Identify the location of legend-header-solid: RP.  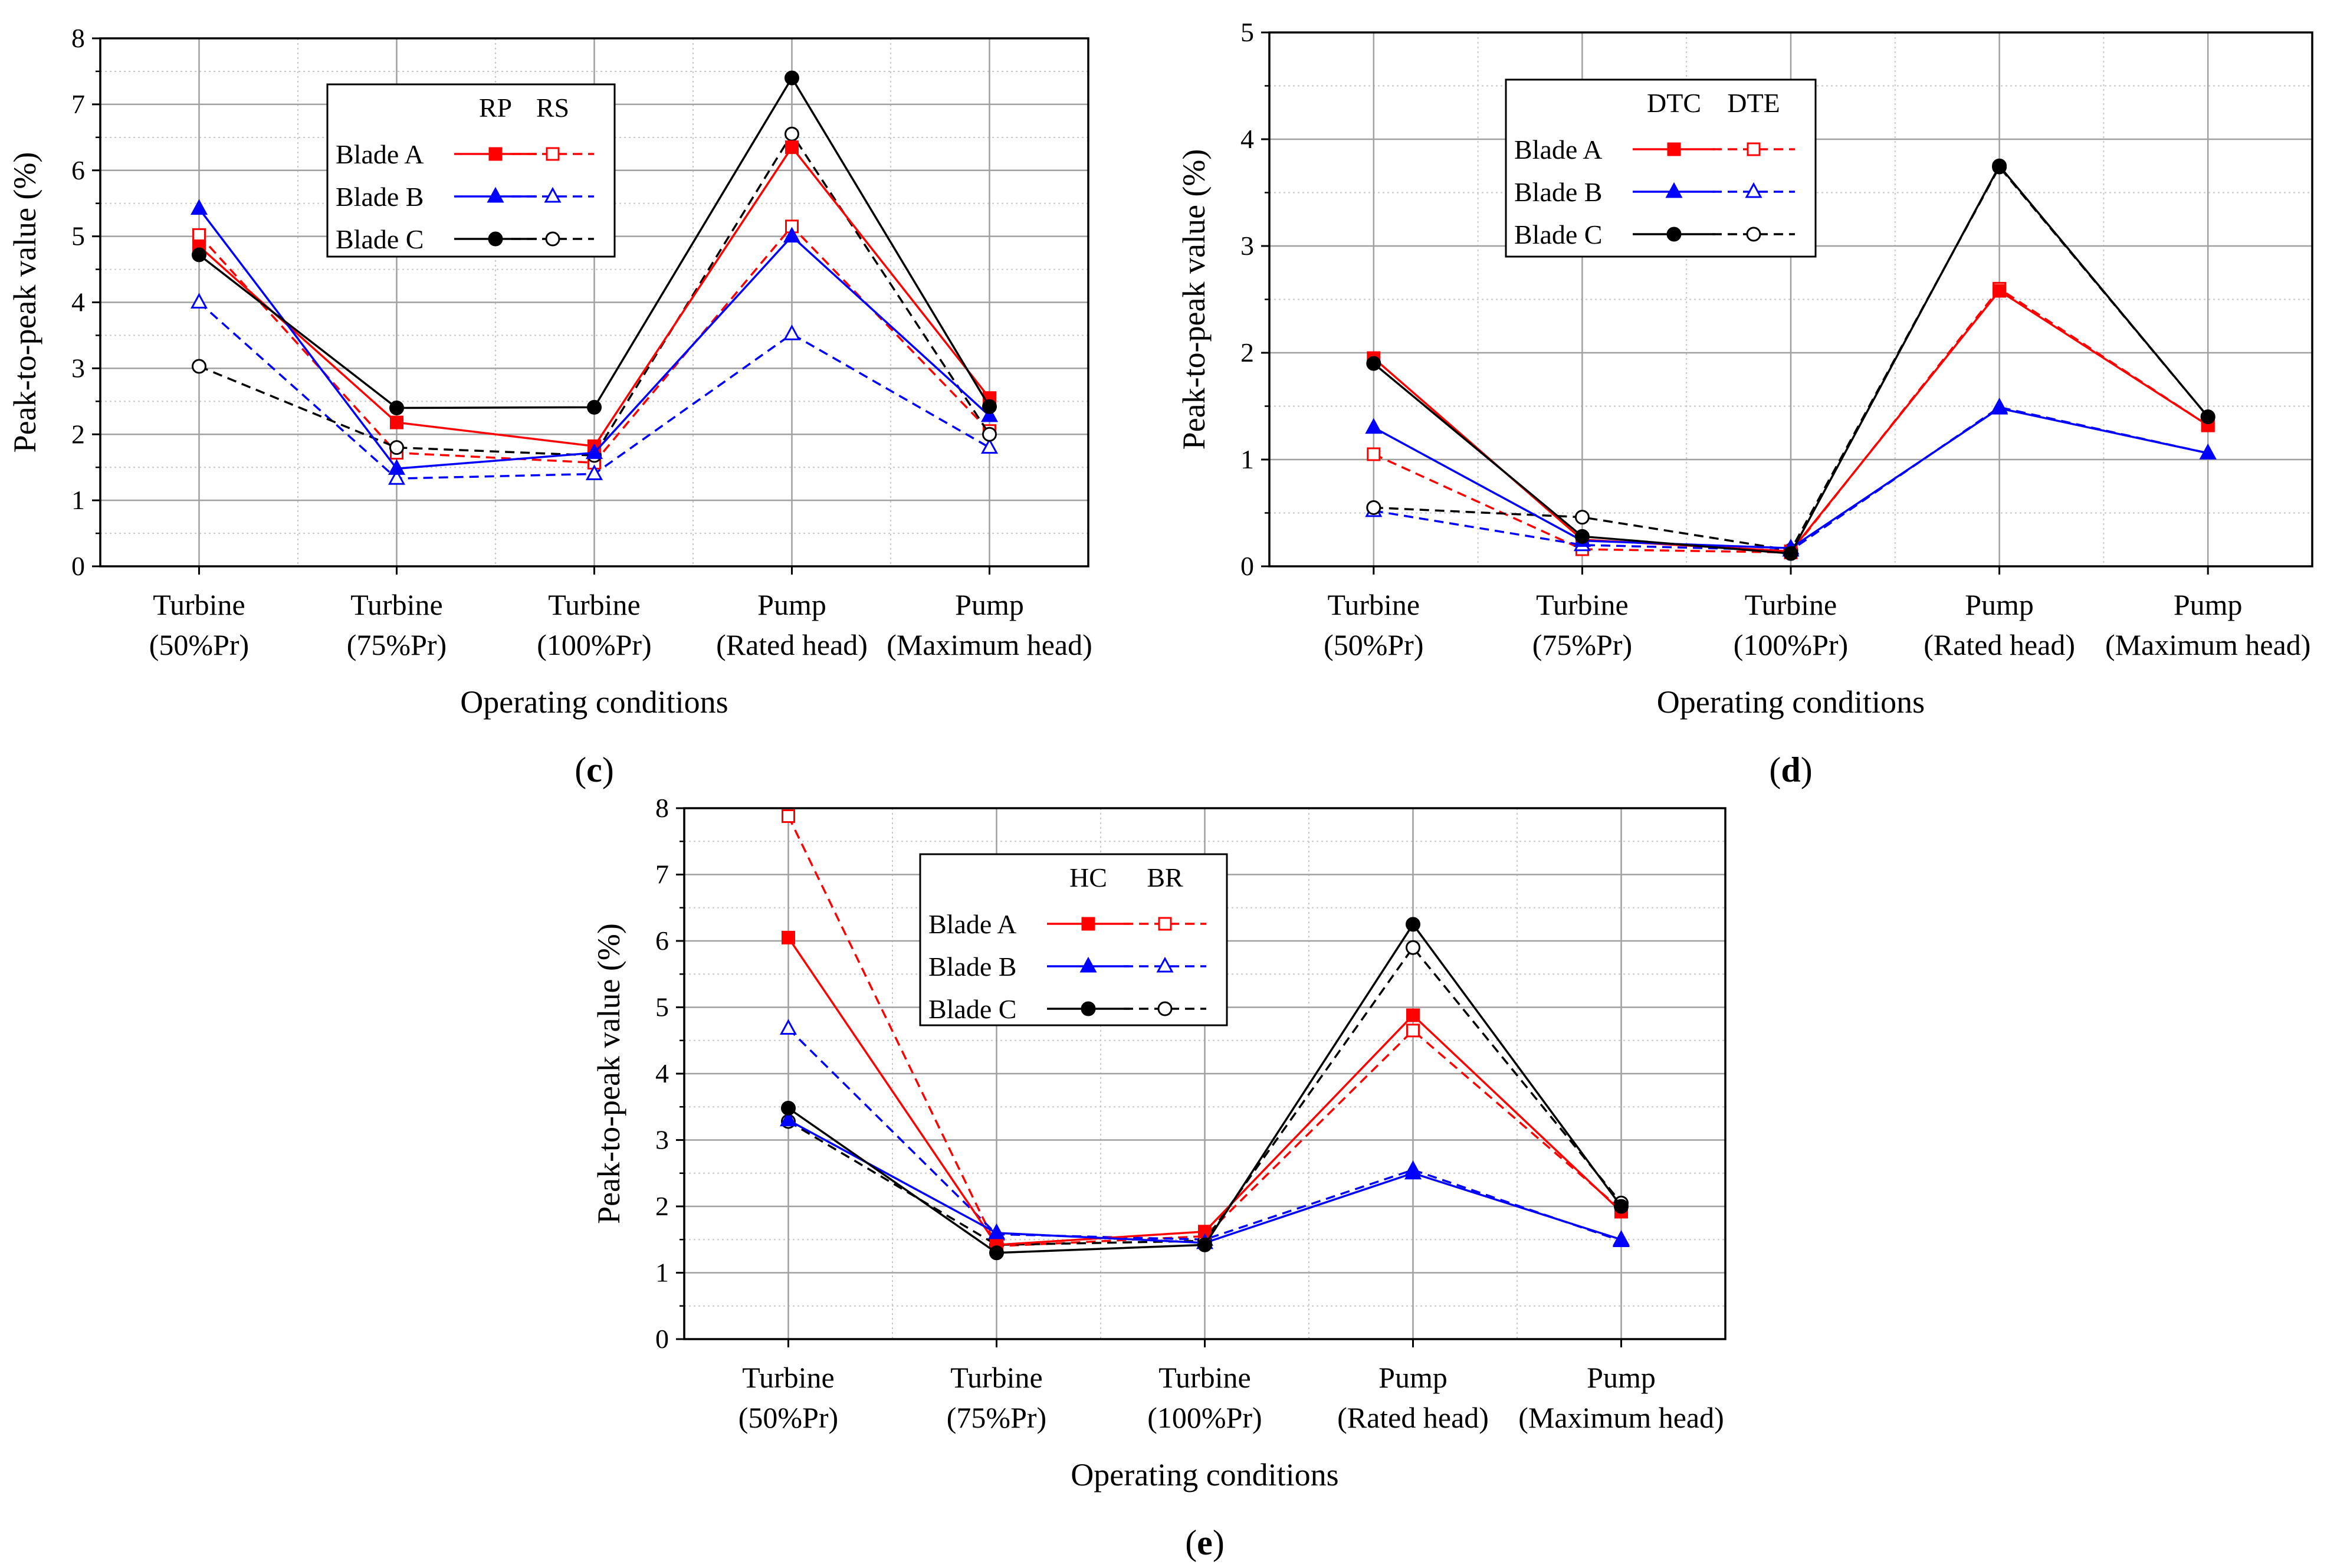
(495, 108).